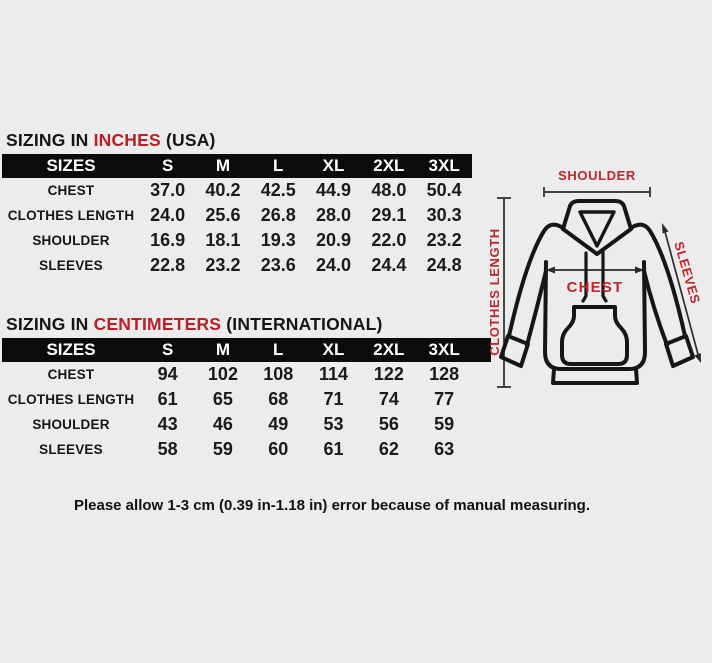 This screenshot has height=663, width=712. Describe the element at coordinates (167, 449) in the screenshot. I see `size-value-cell: 58` at that location.